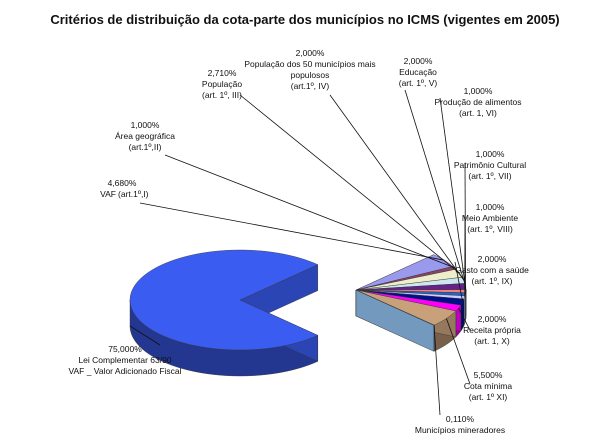 Image resolution: width=600 pixels, height=443 pixels. What do you see at coordinates (489, 176) in the screenshot?
I see `note-label: (art. 1º, VII)` at bounding box center [489, 176].